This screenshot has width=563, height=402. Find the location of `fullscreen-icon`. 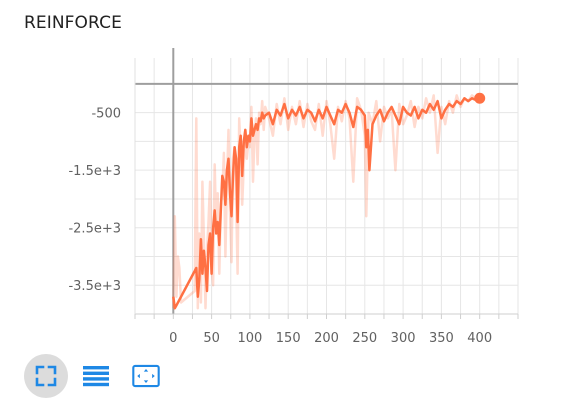

fullscreen-icon is located at coordinates (46, 376).